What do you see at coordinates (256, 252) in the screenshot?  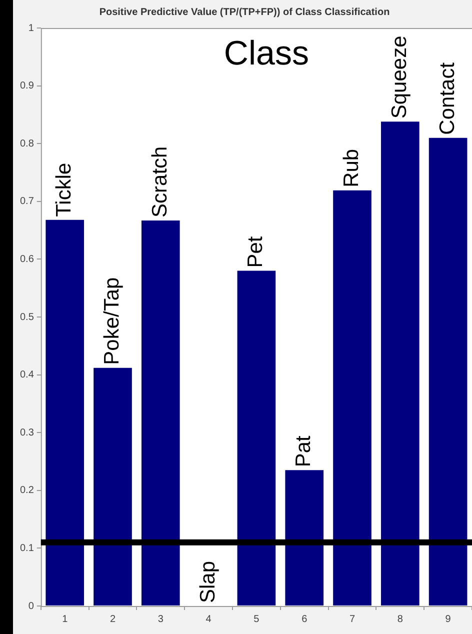 I see `annotation: Pet` at bounding box center [256, 252].